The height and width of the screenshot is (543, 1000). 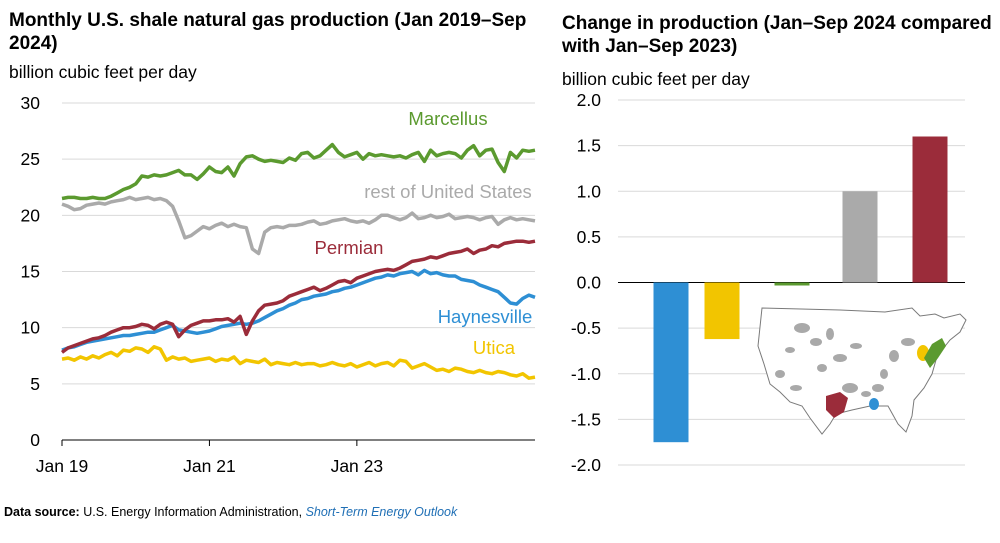 I want to click on data-source-org: U.S. Energy Information Administration,, so click(x=193, y=512).